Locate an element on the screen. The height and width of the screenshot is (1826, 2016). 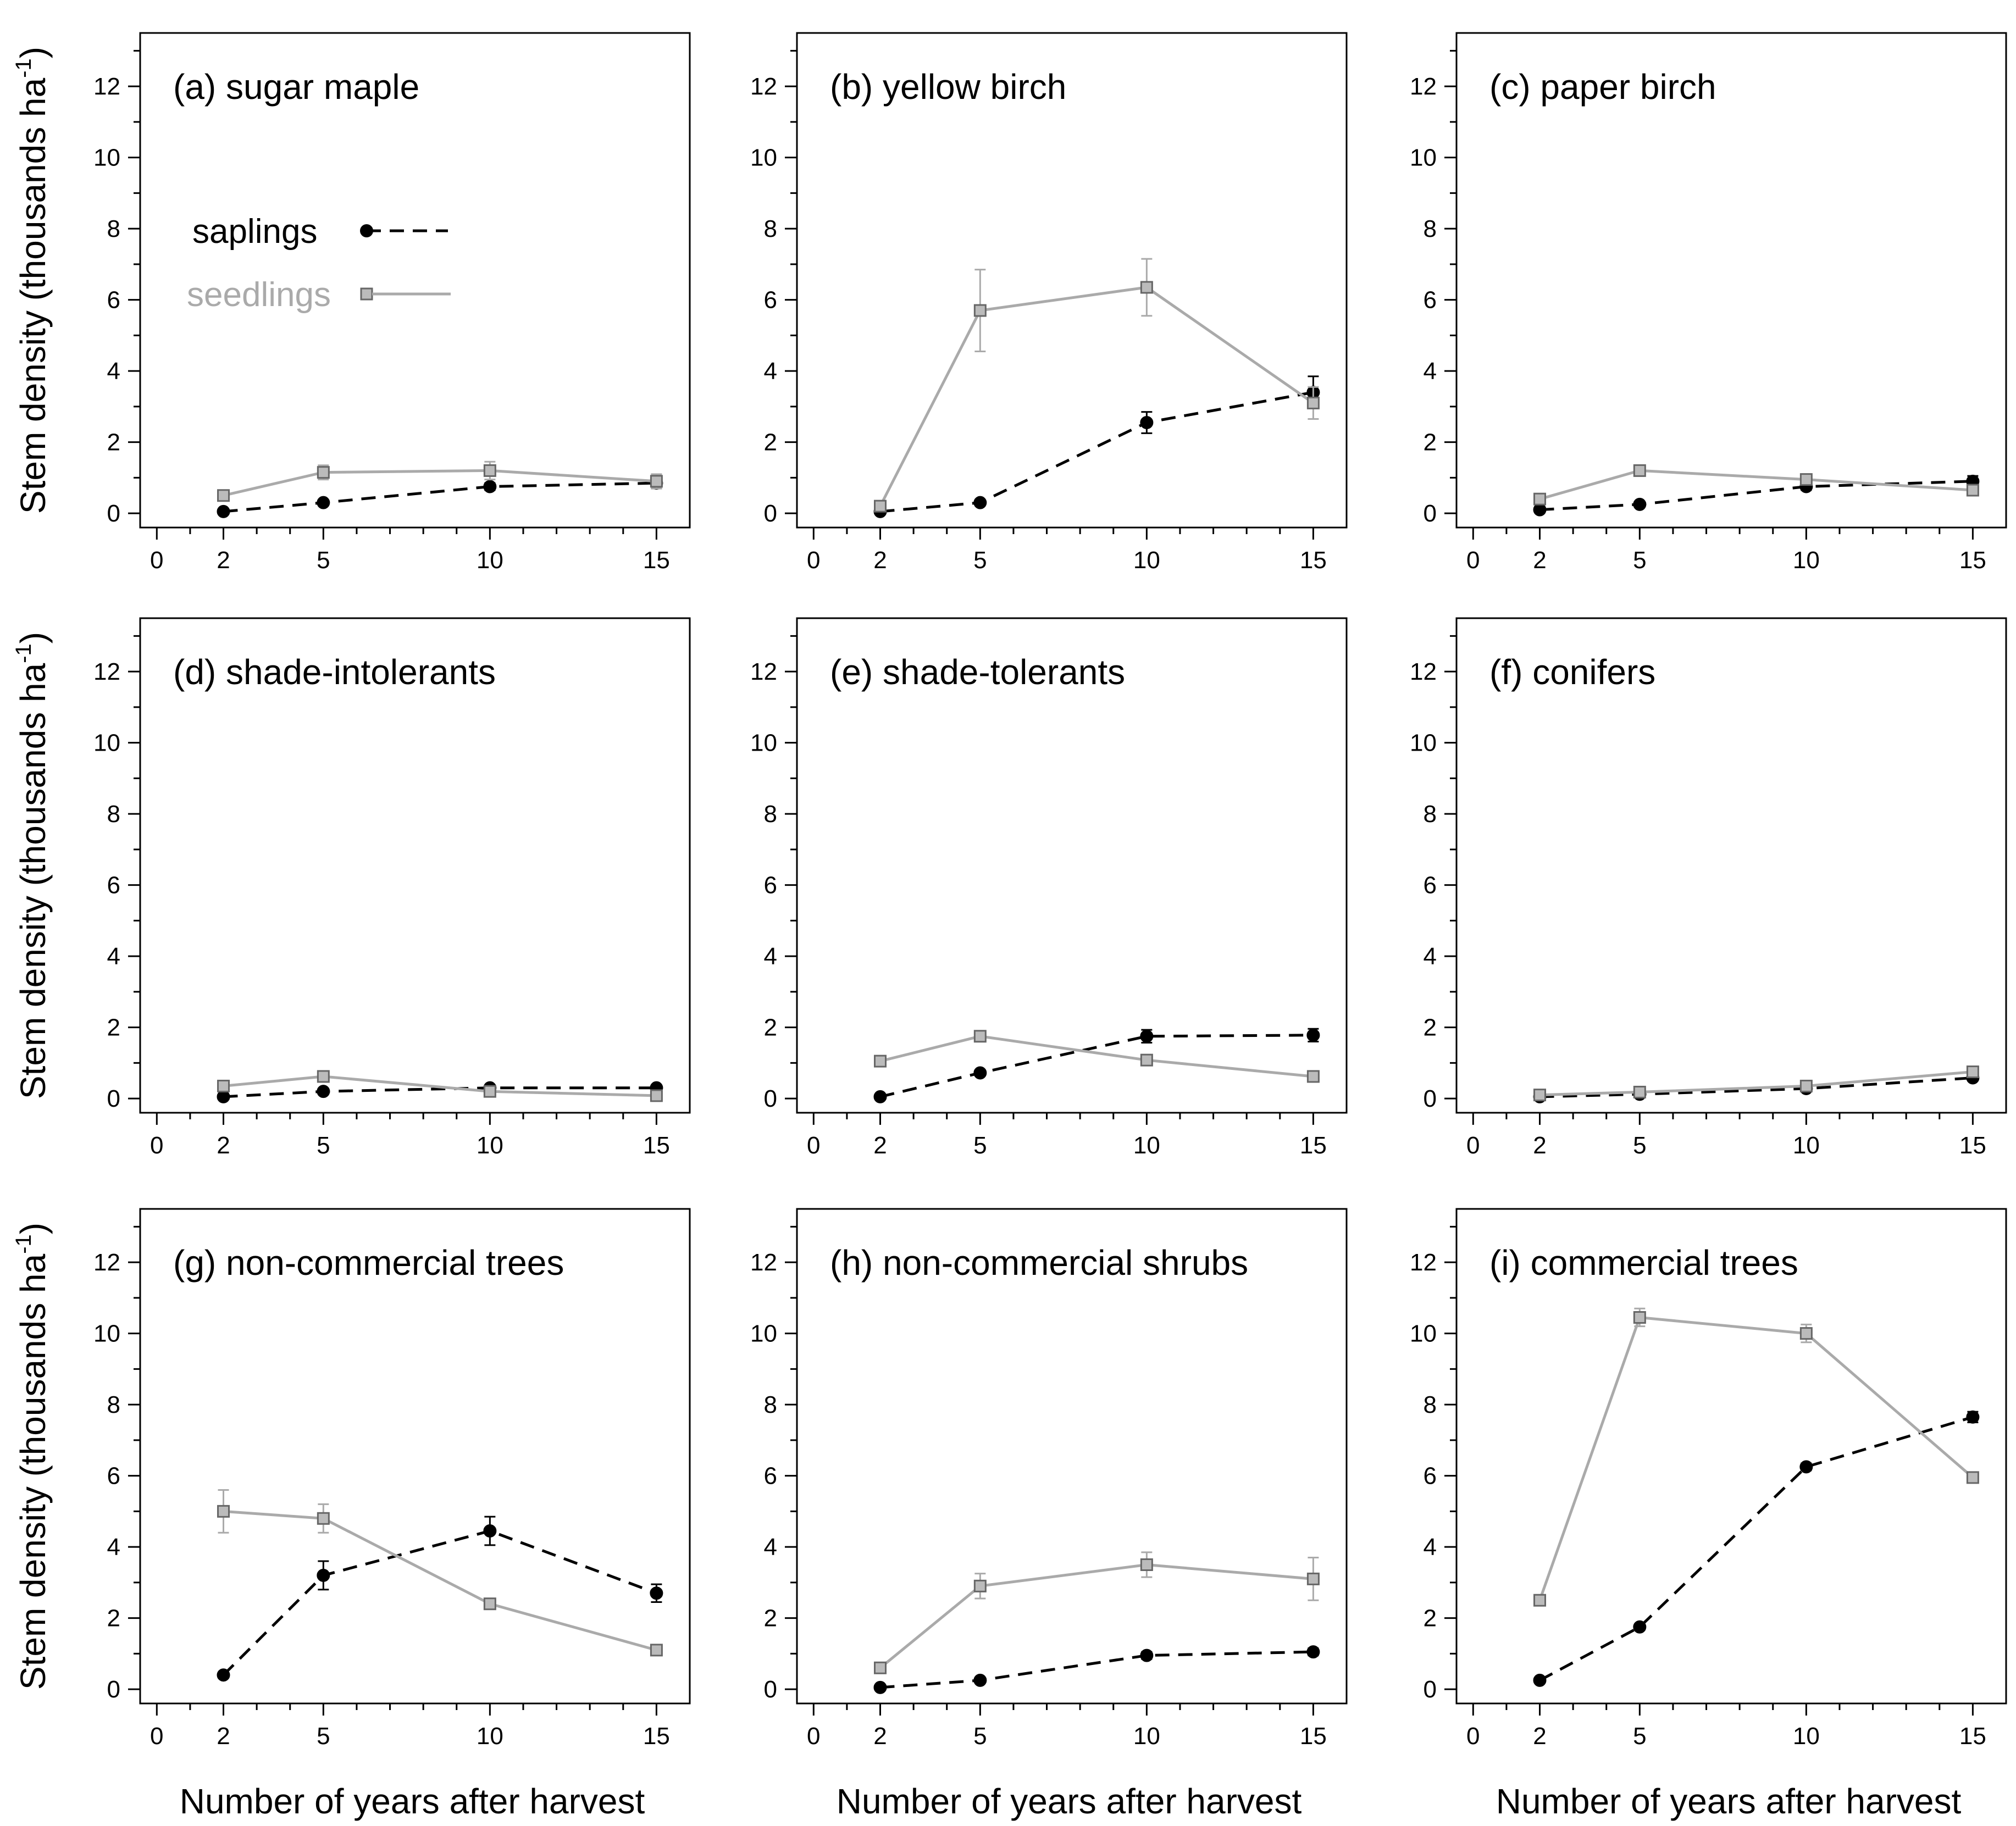
legend-marker-seedlings is located at coordinates (367, 294).